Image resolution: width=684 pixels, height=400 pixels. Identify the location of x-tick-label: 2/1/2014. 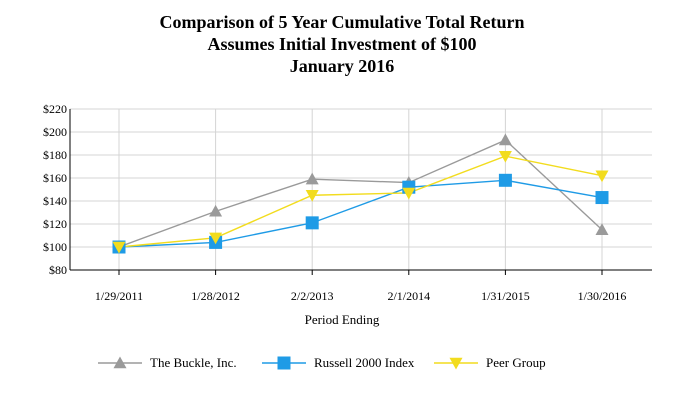
(408, 294).